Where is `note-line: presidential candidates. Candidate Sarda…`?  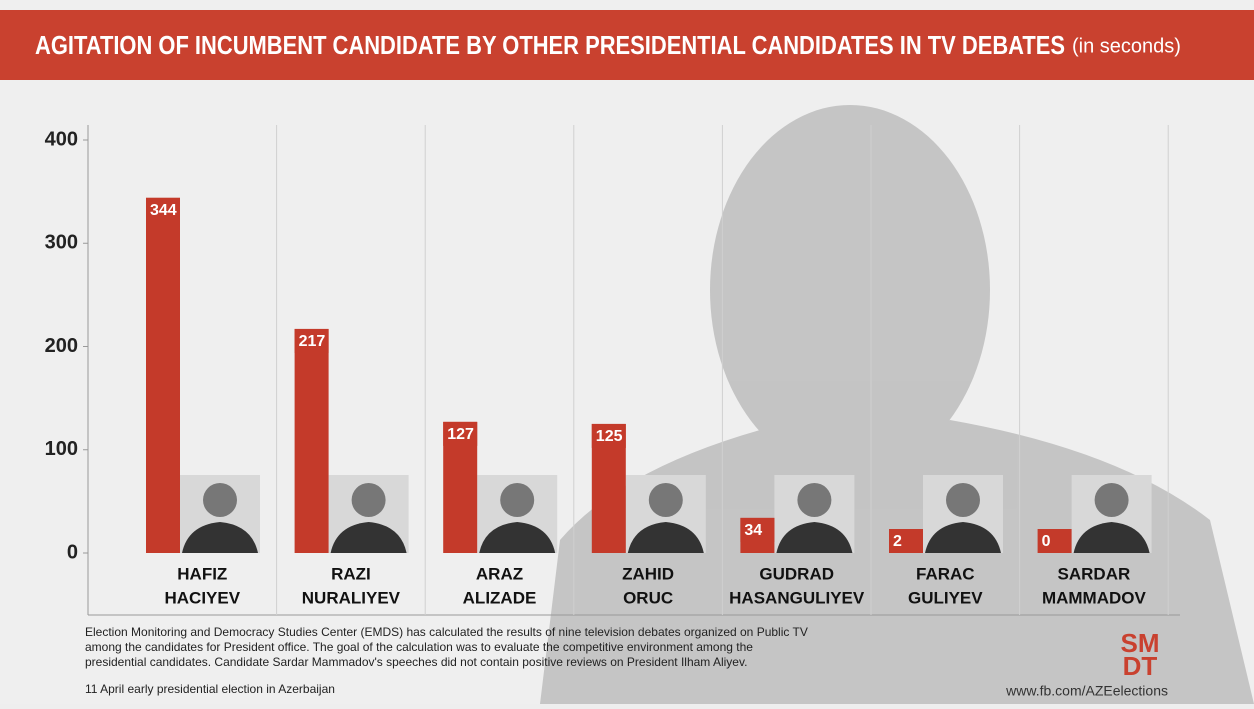 note-line: presidential candidates. Candidate Sarda… is located at coordinates (416, 662).